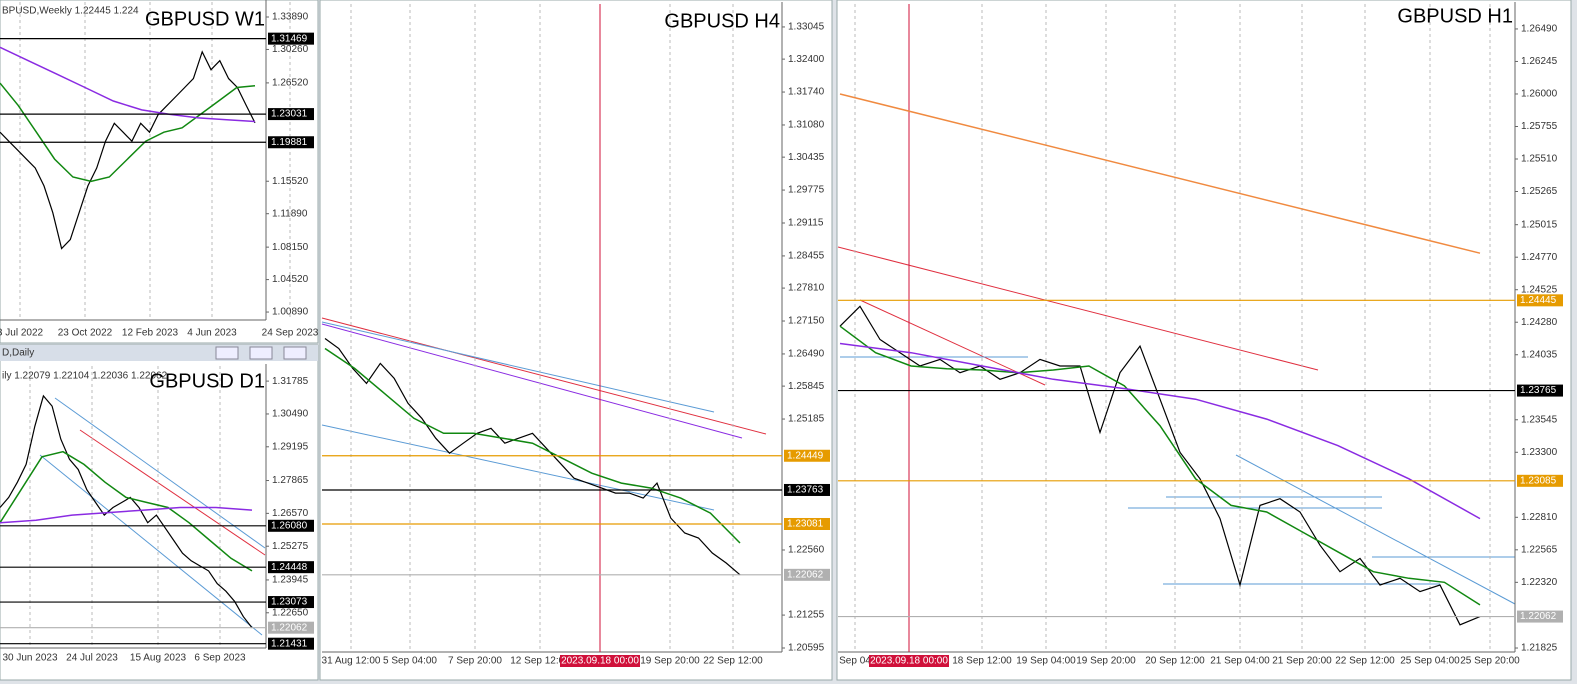 This screenshot has width=1577, height=689. I want to click on chart-header: ily 1.22079 1.22104 1.22036 1.22062, so click(85, 376).